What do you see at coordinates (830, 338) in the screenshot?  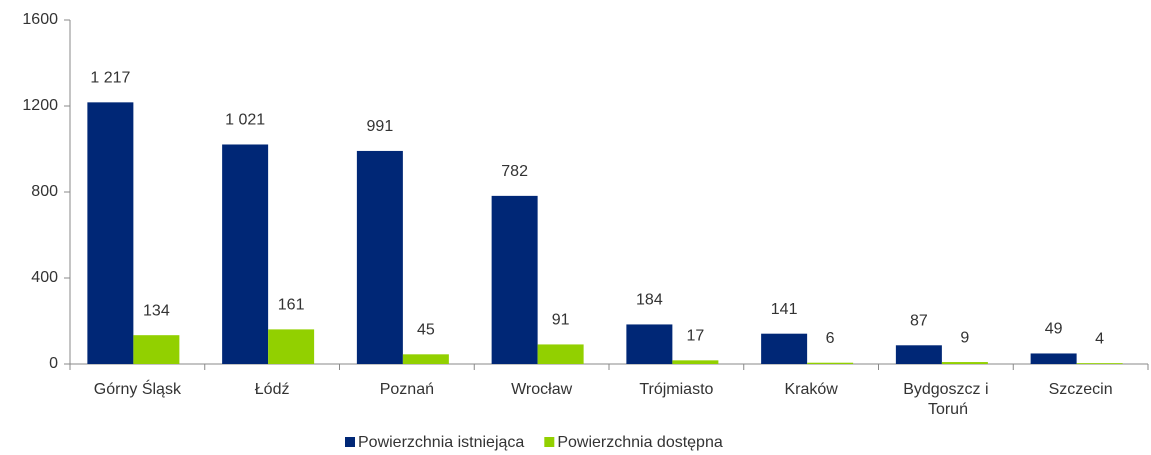 I see `data-label: 6` at bounding box center [830, 338].